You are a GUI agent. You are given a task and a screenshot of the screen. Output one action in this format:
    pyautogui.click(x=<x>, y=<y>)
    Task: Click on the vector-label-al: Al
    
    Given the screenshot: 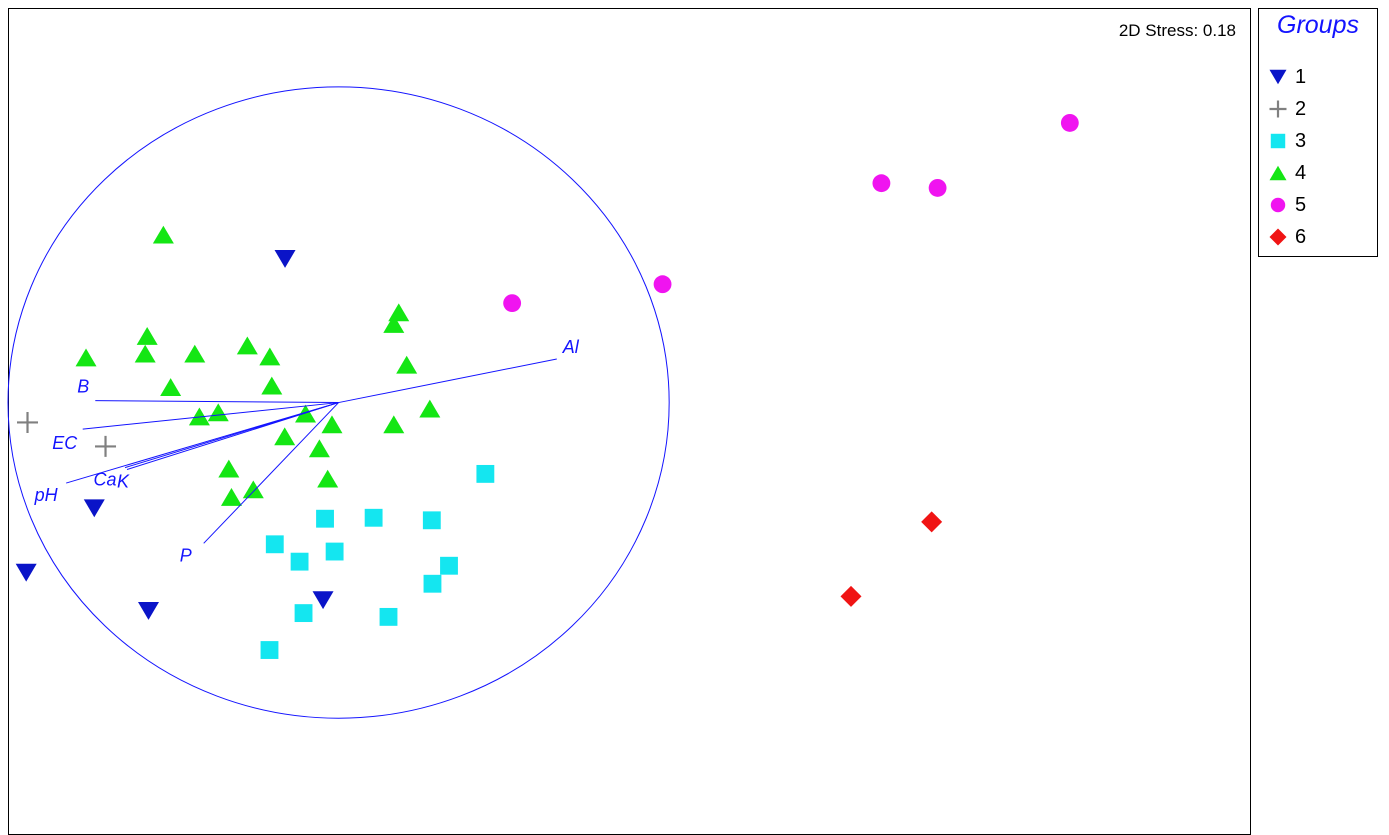 What is the action you would take?
    pyautogui.click(x=571, y=347)
    